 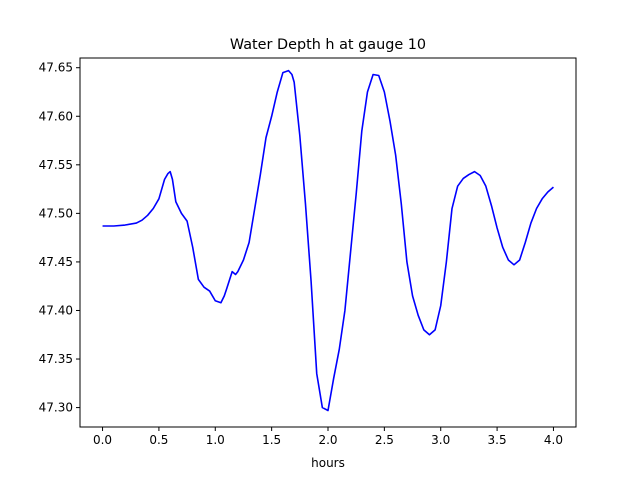 What do you see at coordinates (384, 440) in the screenshot?
I see `x-tick-label: 2.5` at bounding box center [384, 440].